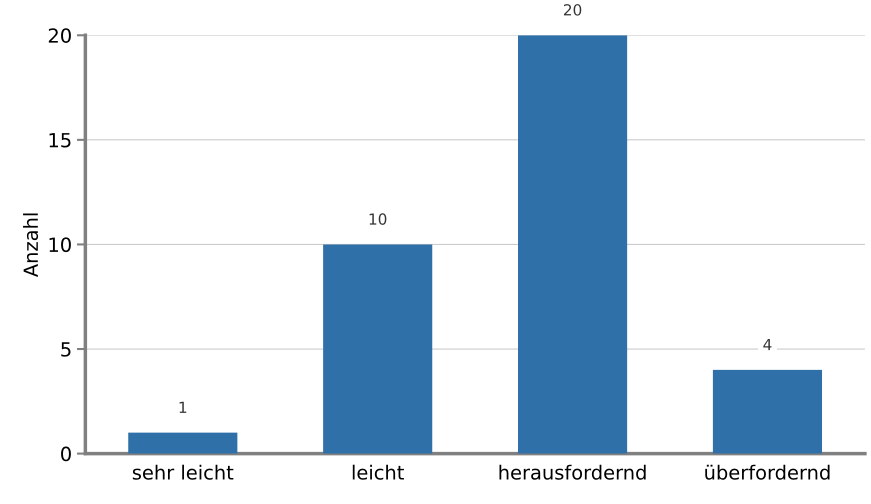  Describe the element at coordinates (183, 407) in the screenshot. I see `data-label: 1` at that location.